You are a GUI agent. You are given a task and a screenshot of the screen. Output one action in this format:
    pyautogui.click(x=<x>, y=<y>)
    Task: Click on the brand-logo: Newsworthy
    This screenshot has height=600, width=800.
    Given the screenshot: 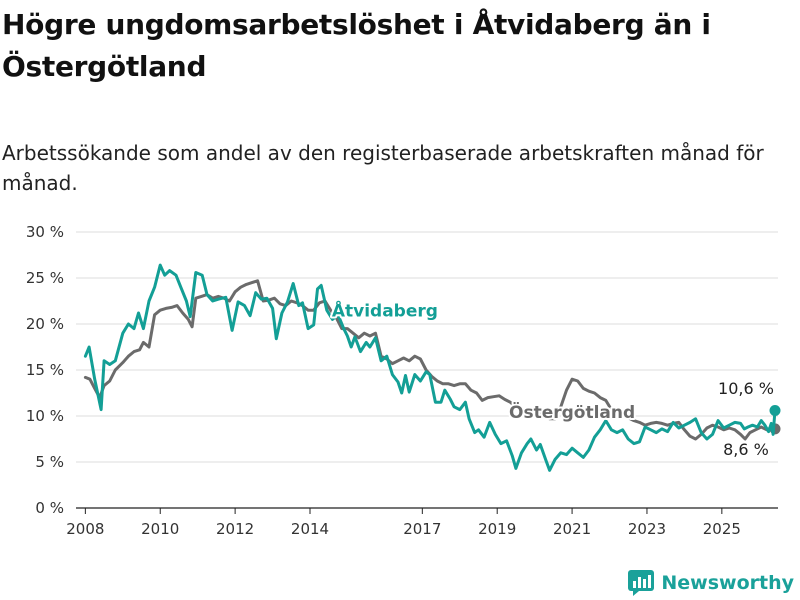 What is the action you would take?
    pyautogui.click(x=710, y=583)
    